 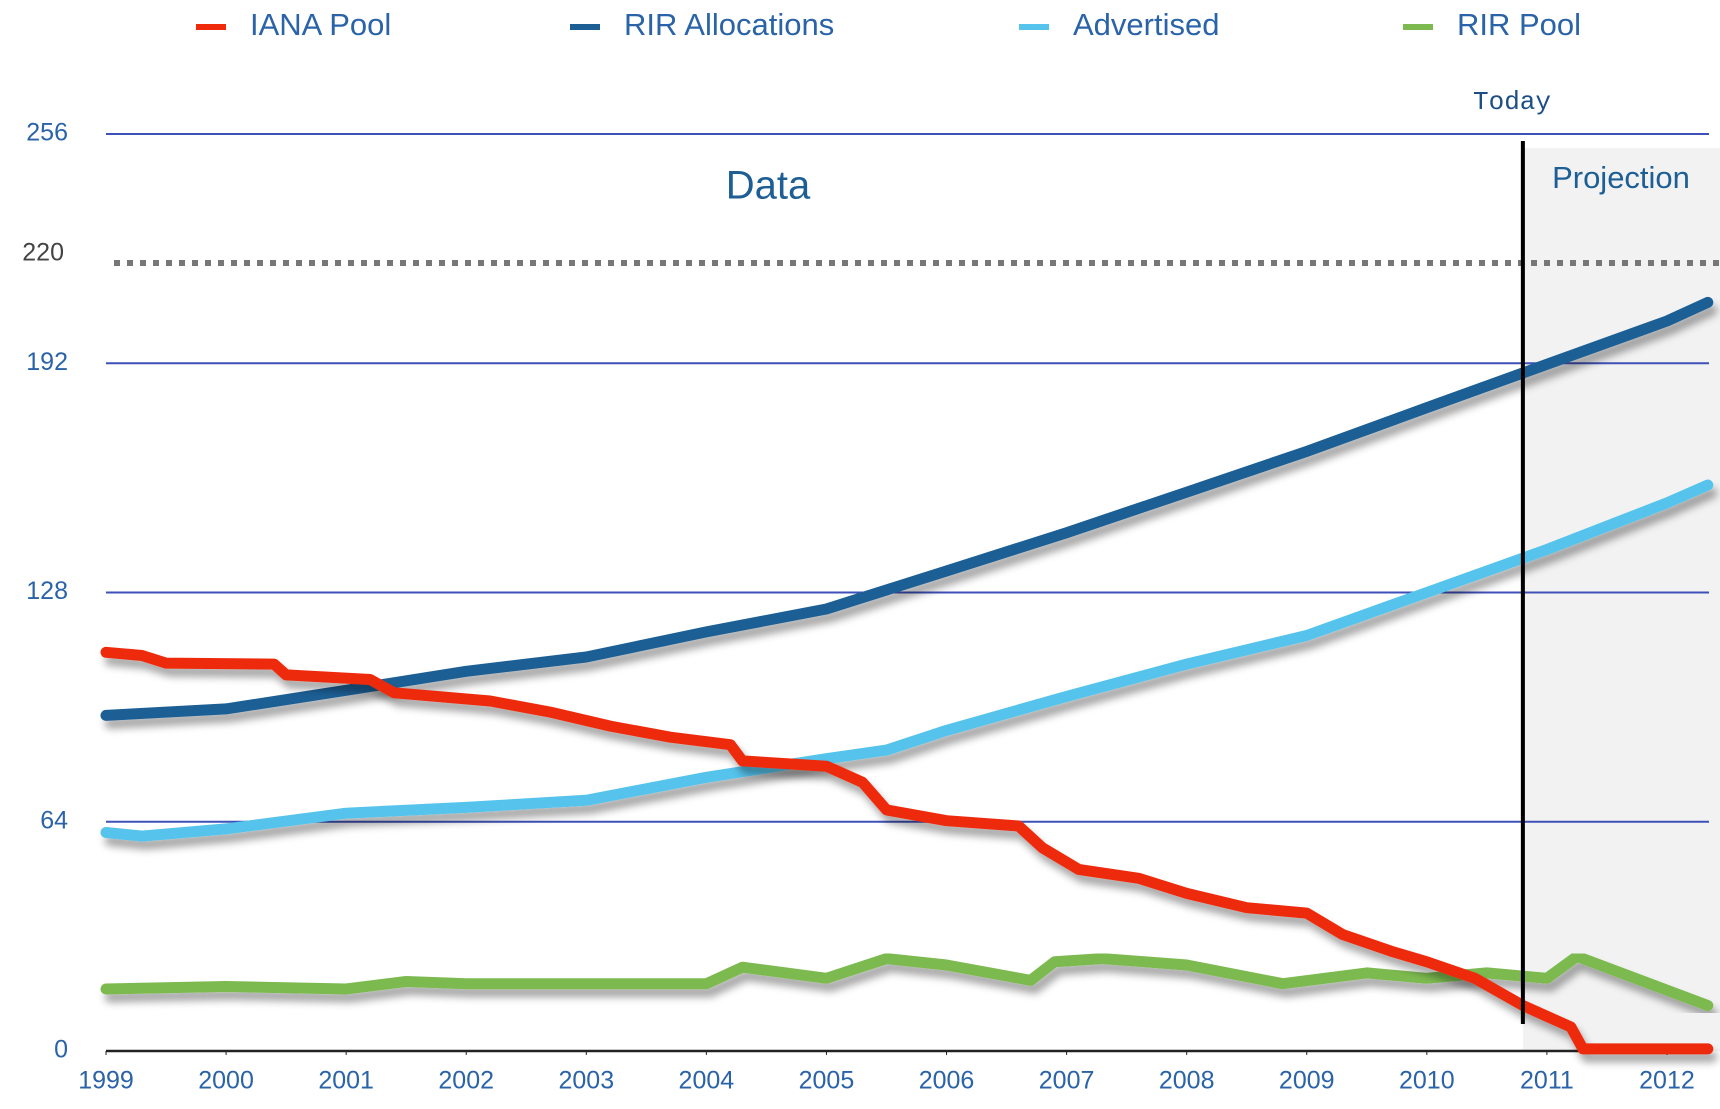 What do you see at coordinates (47, 362) in the screenshot?
I see `y-tick-label: 192` at bounding box center [47, 362].